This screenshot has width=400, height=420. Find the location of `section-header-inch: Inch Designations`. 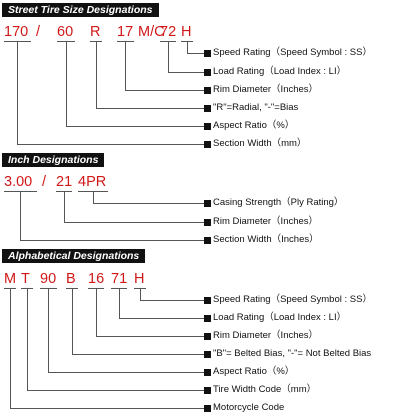

section-header-inch: Inch Designations is located at coordinates (53, 160).